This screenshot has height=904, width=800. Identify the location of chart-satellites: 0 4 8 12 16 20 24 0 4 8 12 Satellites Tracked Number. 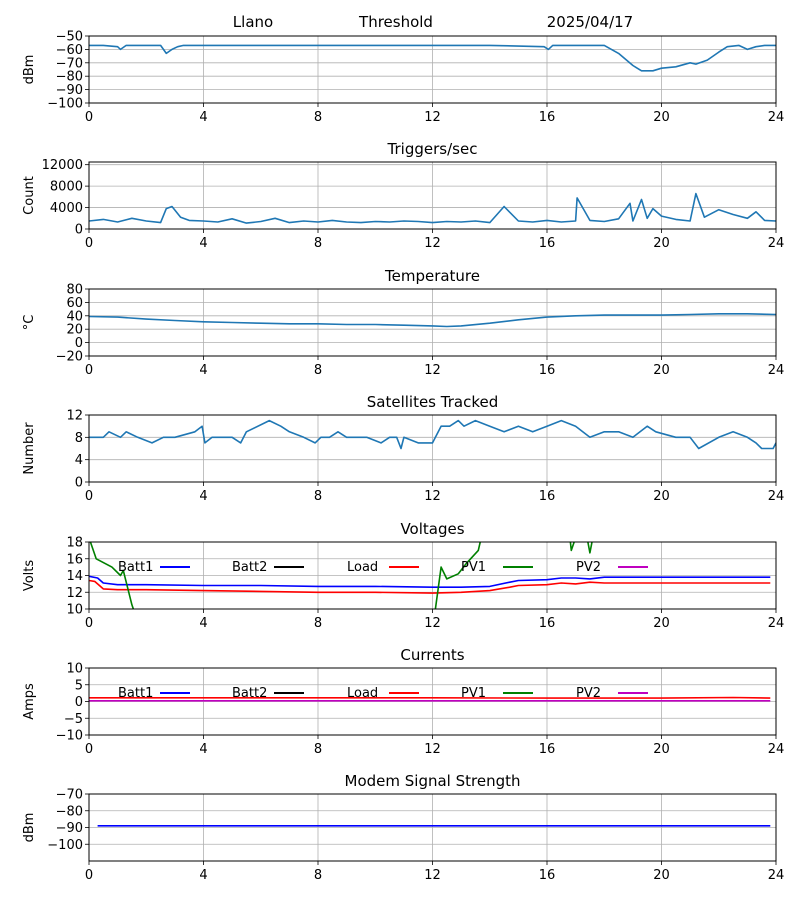
(403, 448).